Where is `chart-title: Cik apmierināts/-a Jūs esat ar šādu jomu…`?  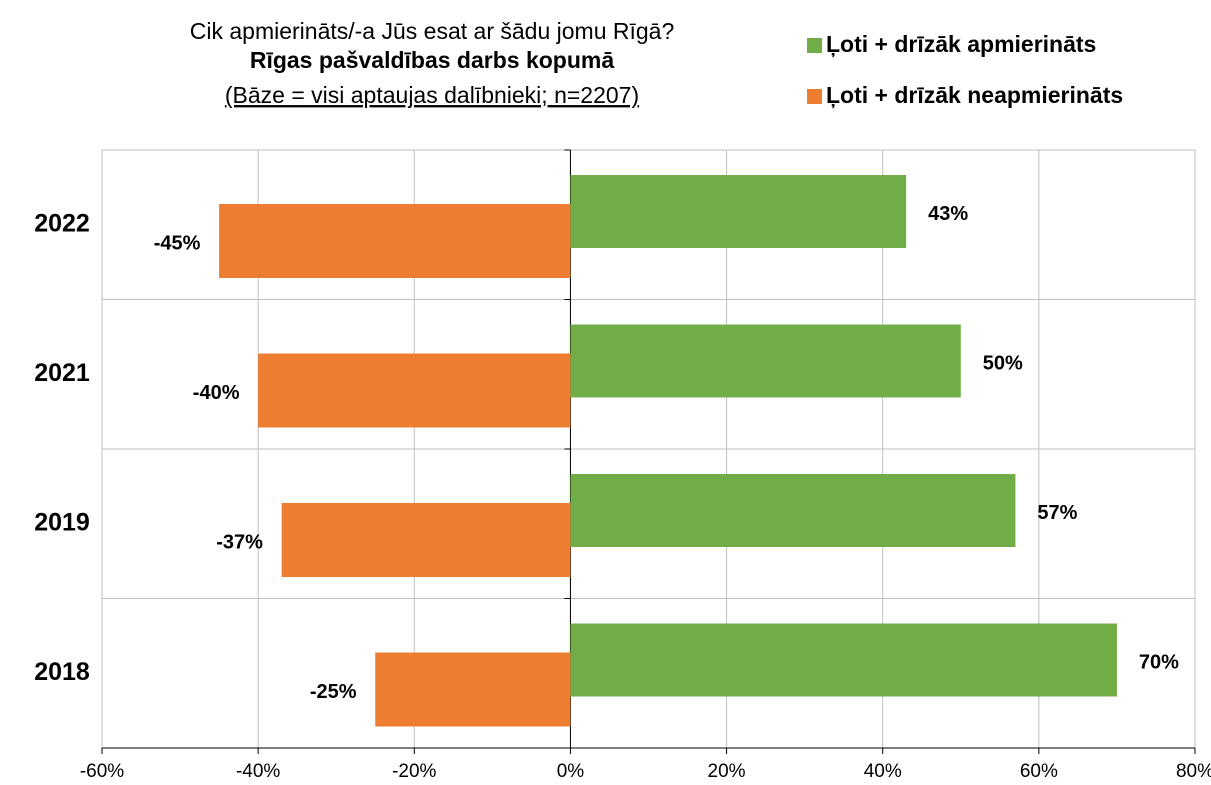 chart-title: Cik apmierināts/-a Jūs esat ar šādu jomu… is located at coordinates (432, 31).